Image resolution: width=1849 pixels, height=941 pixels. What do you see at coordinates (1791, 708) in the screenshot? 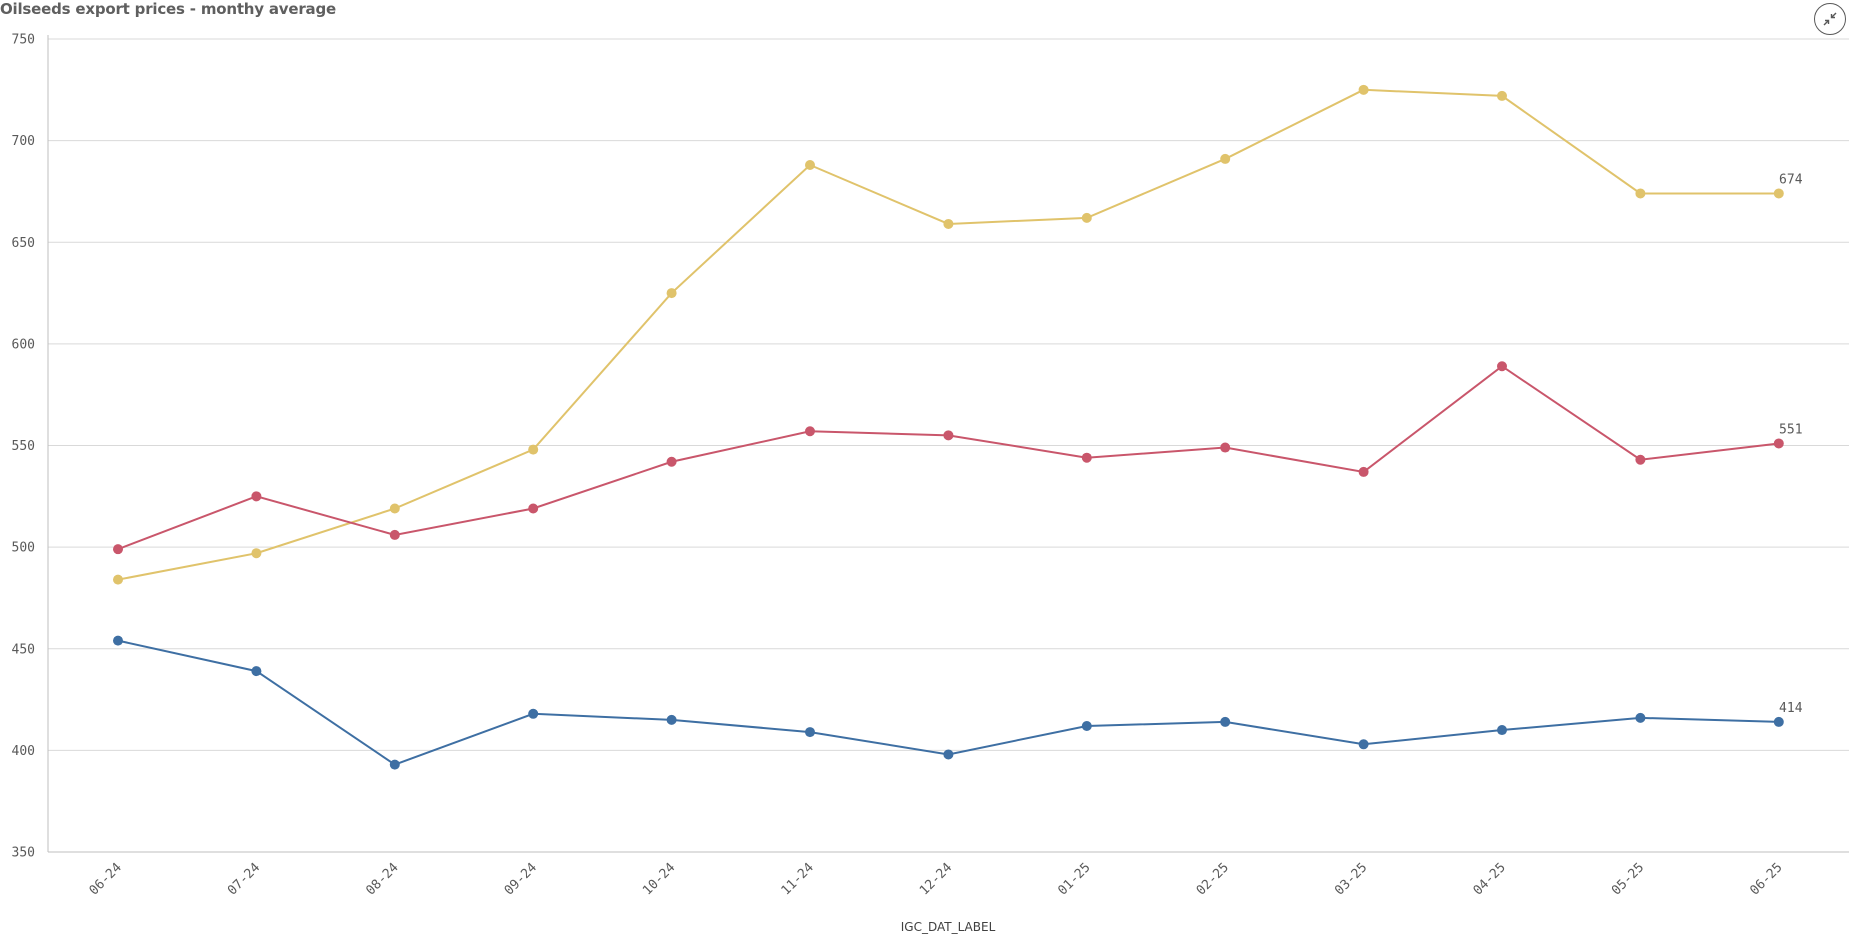
I see `data-label: 414` at bounding box center [1791, 708].